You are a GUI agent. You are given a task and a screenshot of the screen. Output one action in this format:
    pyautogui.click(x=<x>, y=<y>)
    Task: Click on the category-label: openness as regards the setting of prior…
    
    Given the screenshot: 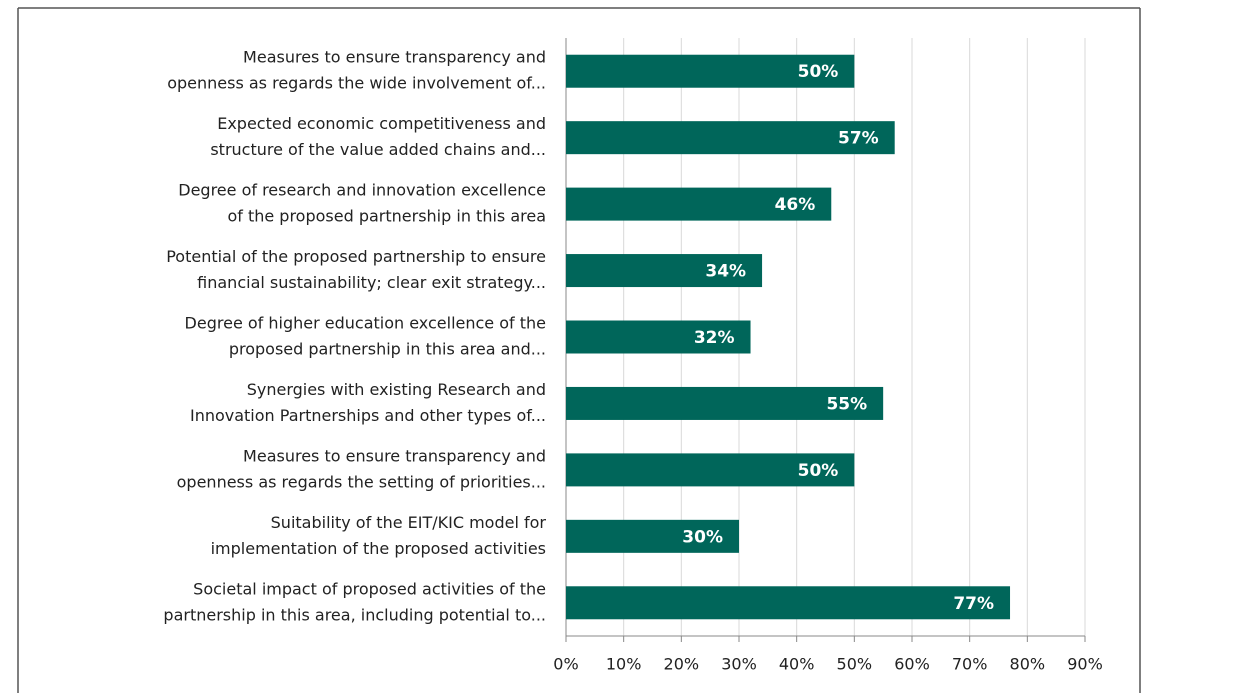 What is the action you would take?
    pyautogui.click(x=361, y=481)
    